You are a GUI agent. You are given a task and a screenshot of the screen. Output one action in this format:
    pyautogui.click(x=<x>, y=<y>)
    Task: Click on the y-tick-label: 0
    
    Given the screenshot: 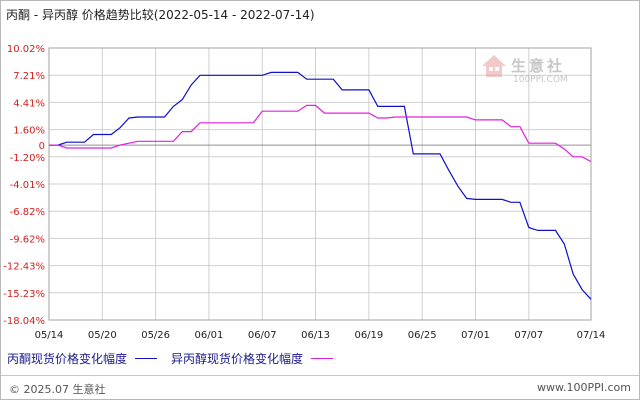 What is the action you would take?
    pyautogui.click(x=42, y=146)
    